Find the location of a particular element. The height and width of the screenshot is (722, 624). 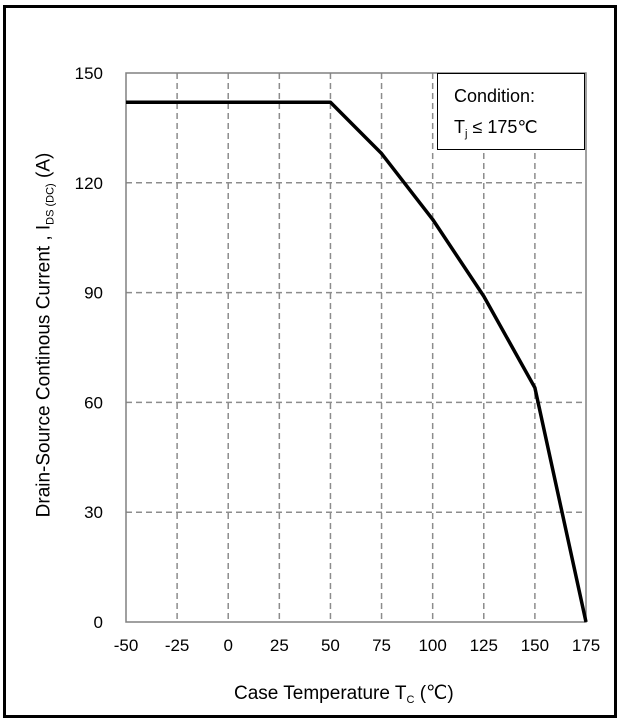

x-tick-label: 25 is located at coordinates (279, 645).